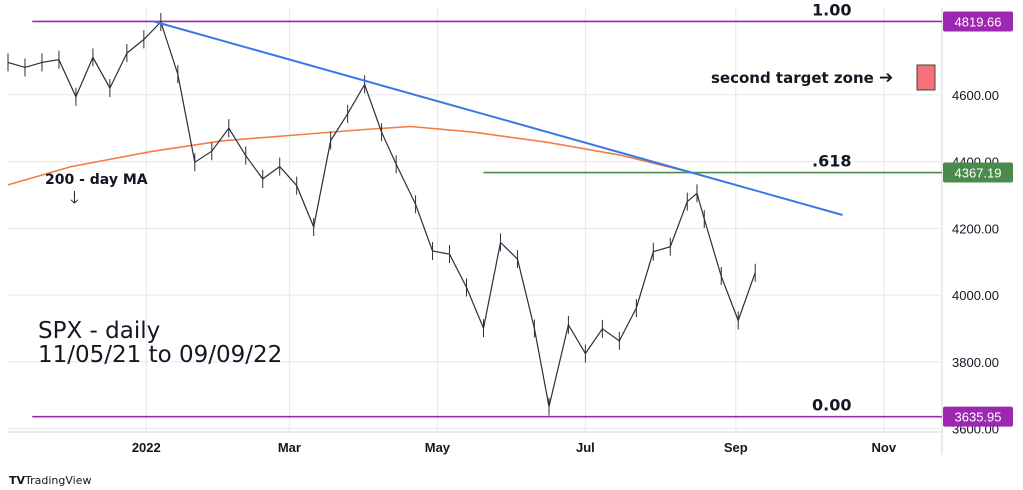 This screenshot has width=1023, height=490. What do you see at coordinates (831, 161) in the screenshot?
I see `fib-level-label: .618` at bounding box center [831, 161].